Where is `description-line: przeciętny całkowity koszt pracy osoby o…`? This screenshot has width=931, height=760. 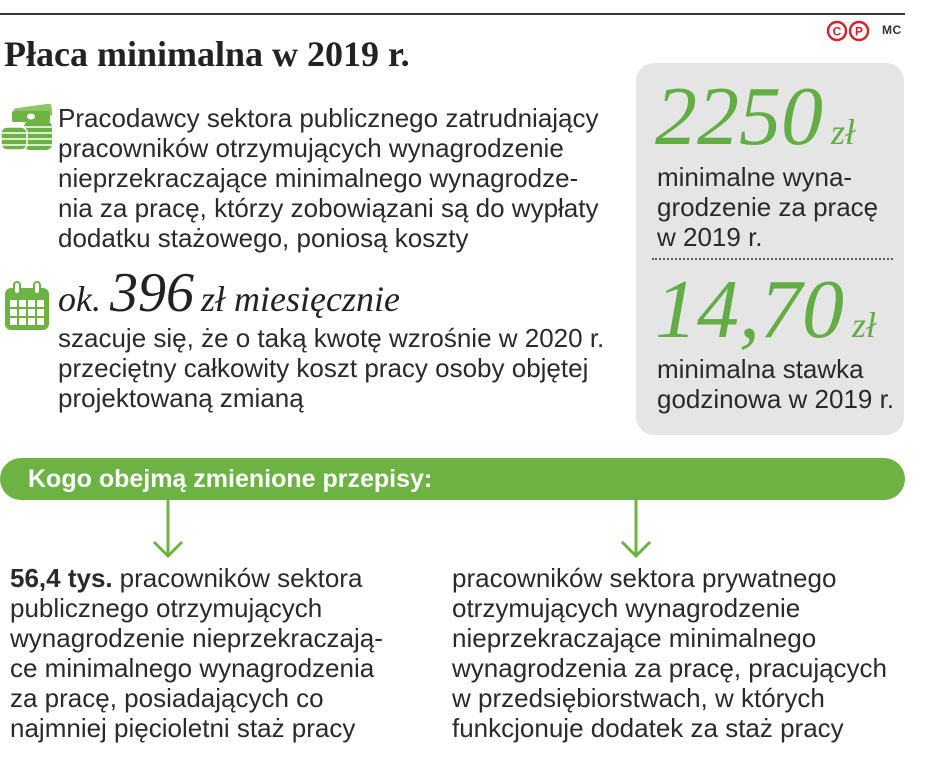
description-line: przeciętny całkowity koszt pracy osoby o… is located at coordinates (323, 368).